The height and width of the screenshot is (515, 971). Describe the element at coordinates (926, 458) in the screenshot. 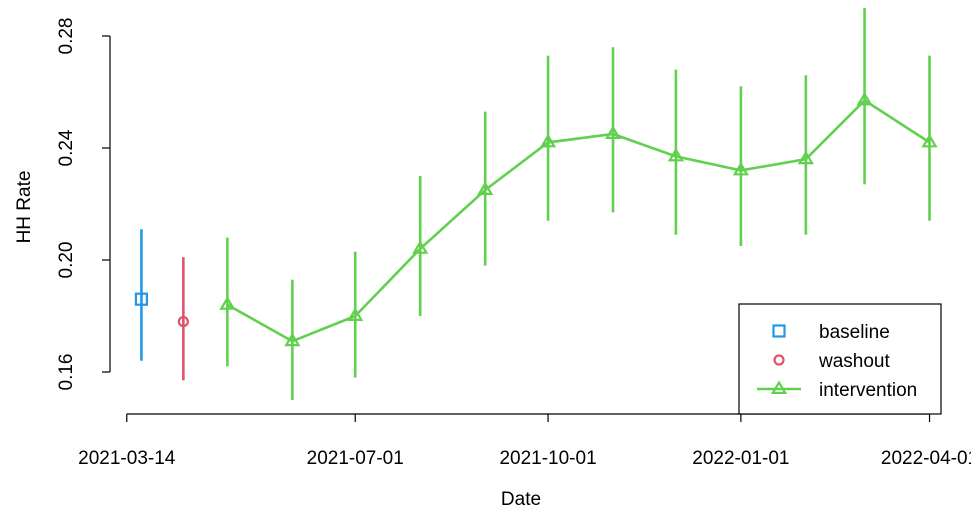

I see `x-tick-label: 2022-04-01` at that location.